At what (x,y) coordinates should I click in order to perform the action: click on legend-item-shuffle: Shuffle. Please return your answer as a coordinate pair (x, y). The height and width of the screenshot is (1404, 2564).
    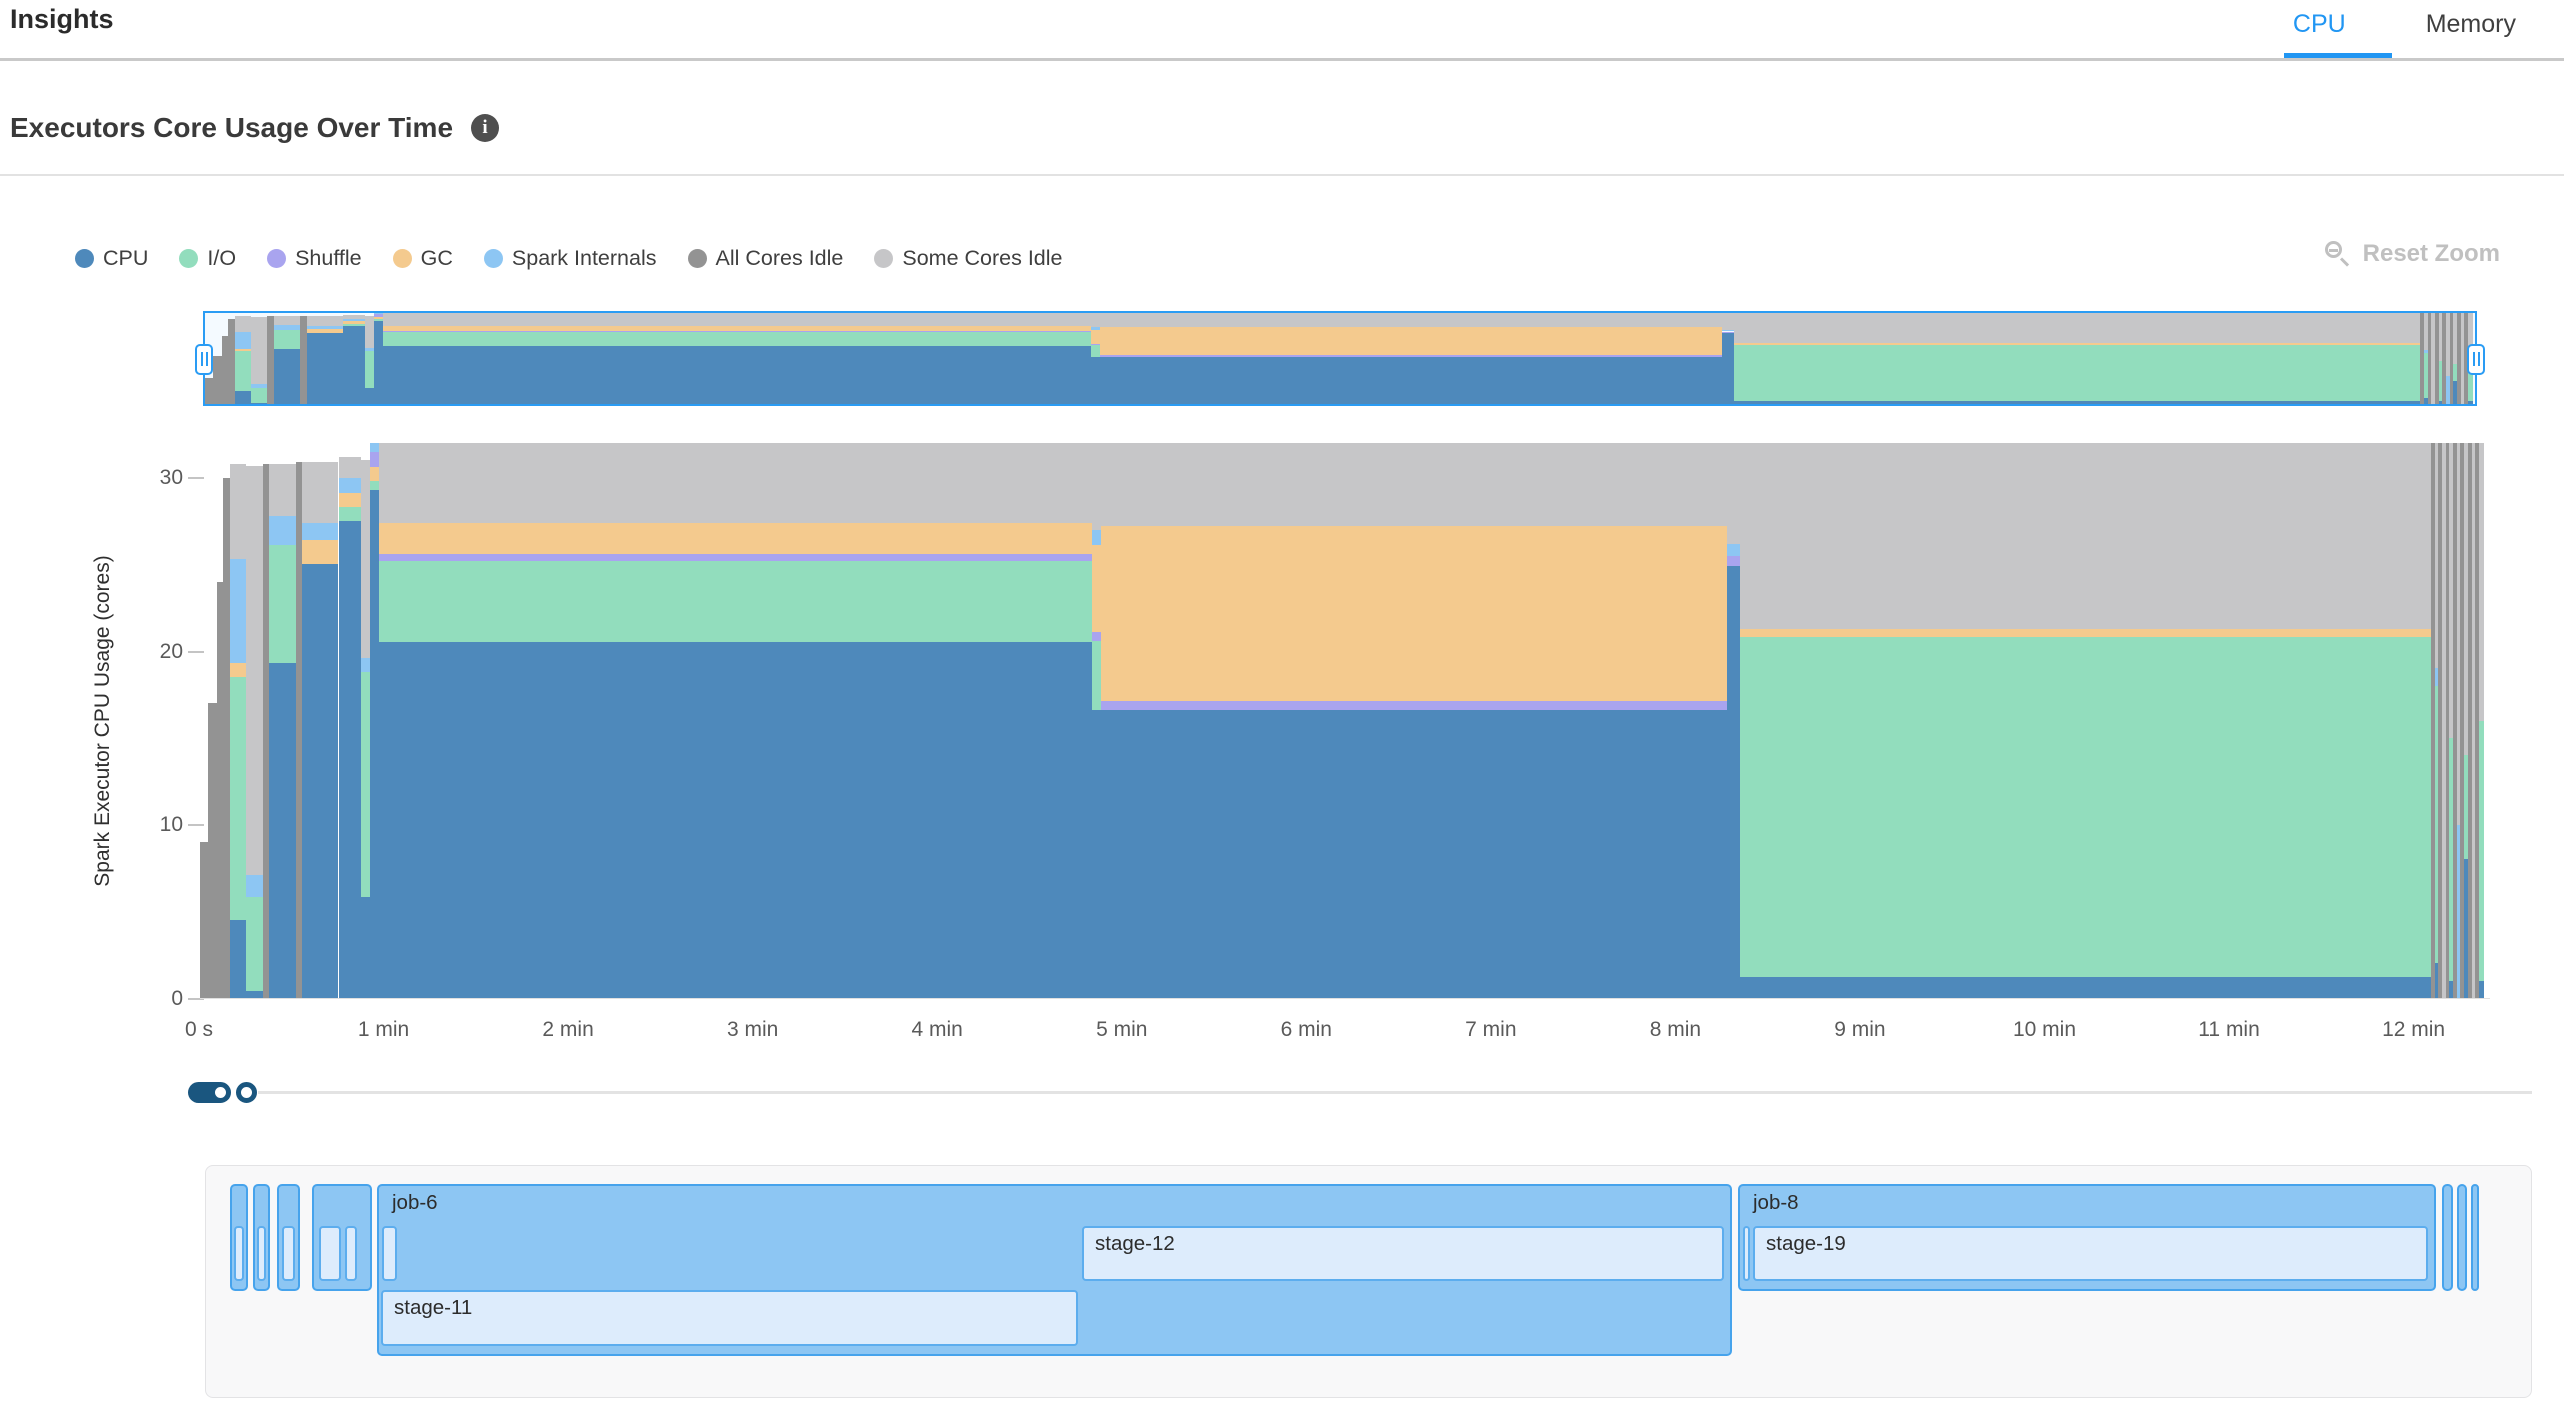
    Looking at the image, I should click on (314, 258).